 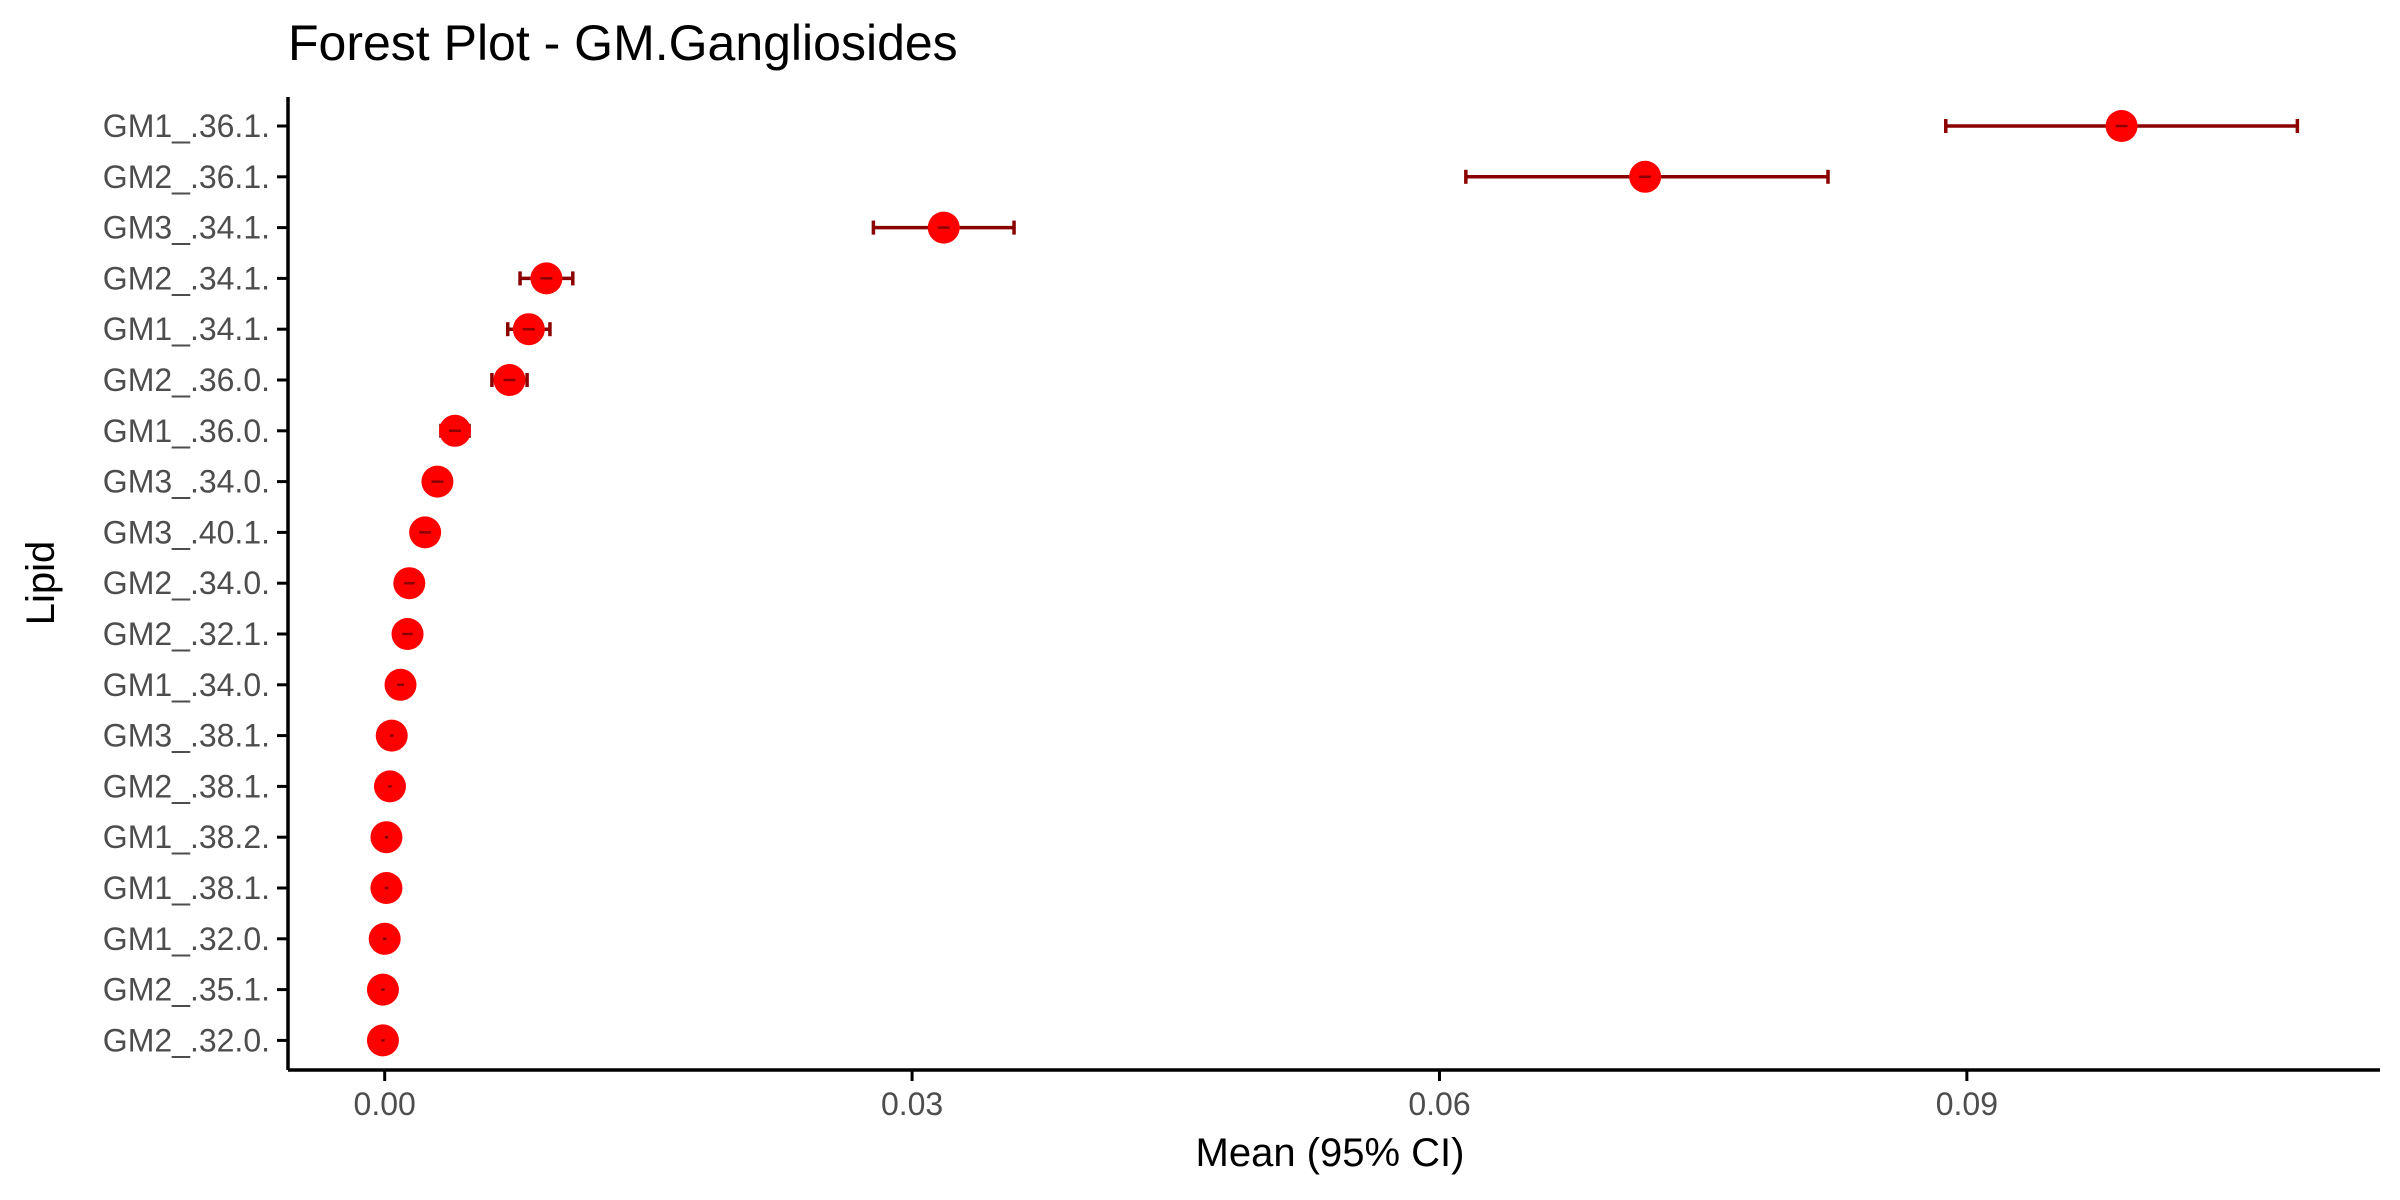 I want to click on y-tick-label: GM1_.34.1., so click(x=186, y=329).